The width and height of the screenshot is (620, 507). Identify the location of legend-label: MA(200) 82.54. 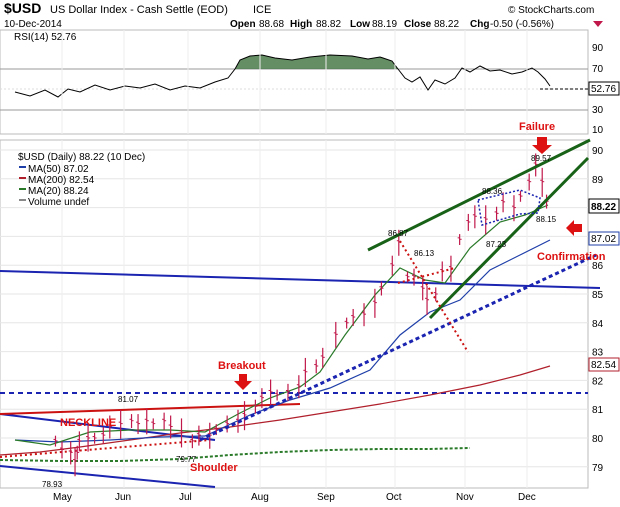
(61, 180).